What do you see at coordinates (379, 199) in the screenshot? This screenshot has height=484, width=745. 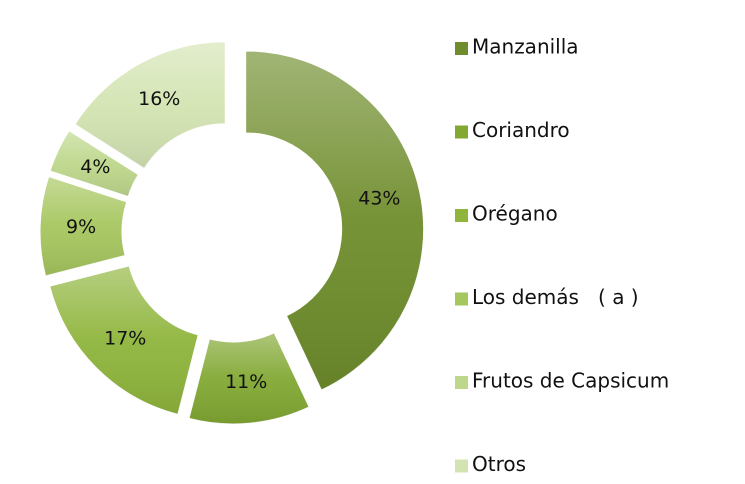 I see `data-label: 43%` at bounding box center [379, 199].